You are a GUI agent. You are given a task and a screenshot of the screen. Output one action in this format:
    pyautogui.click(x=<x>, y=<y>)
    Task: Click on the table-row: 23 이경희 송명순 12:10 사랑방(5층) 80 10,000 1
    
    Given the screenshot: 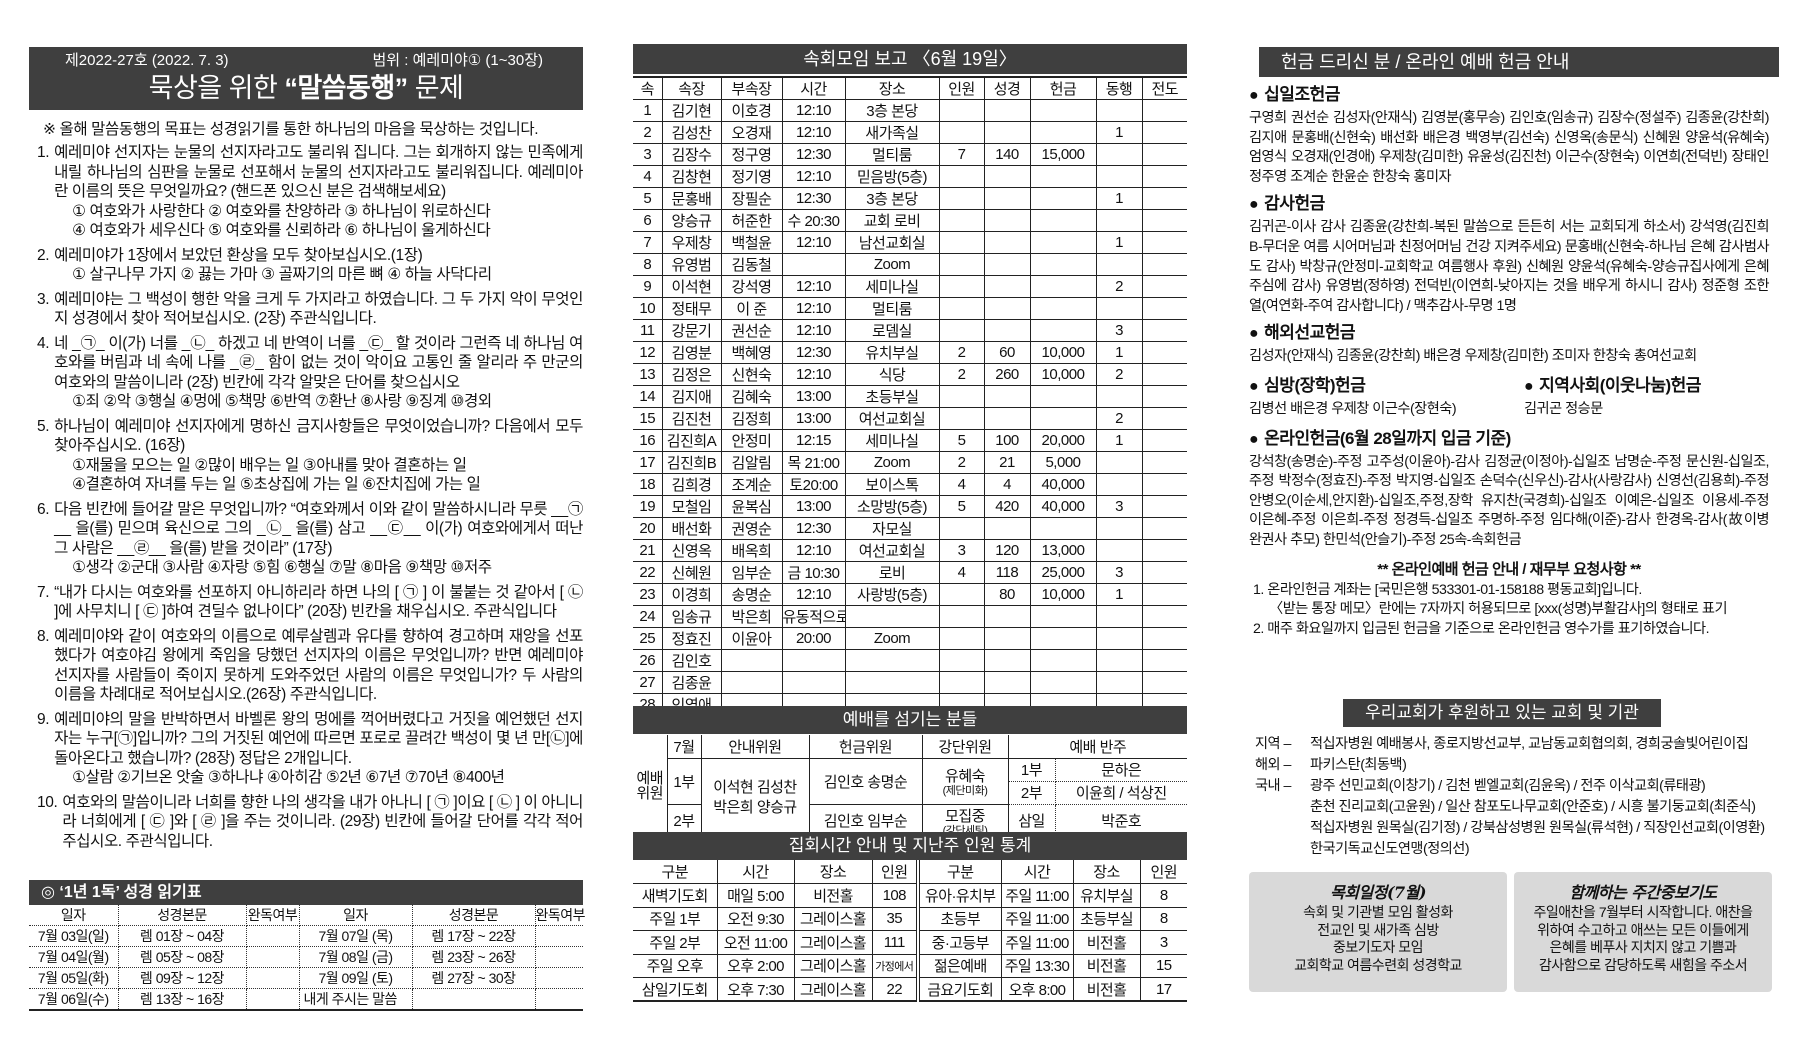 What is the action you would take?
    pyautogui.click(x=910, y=594)
    